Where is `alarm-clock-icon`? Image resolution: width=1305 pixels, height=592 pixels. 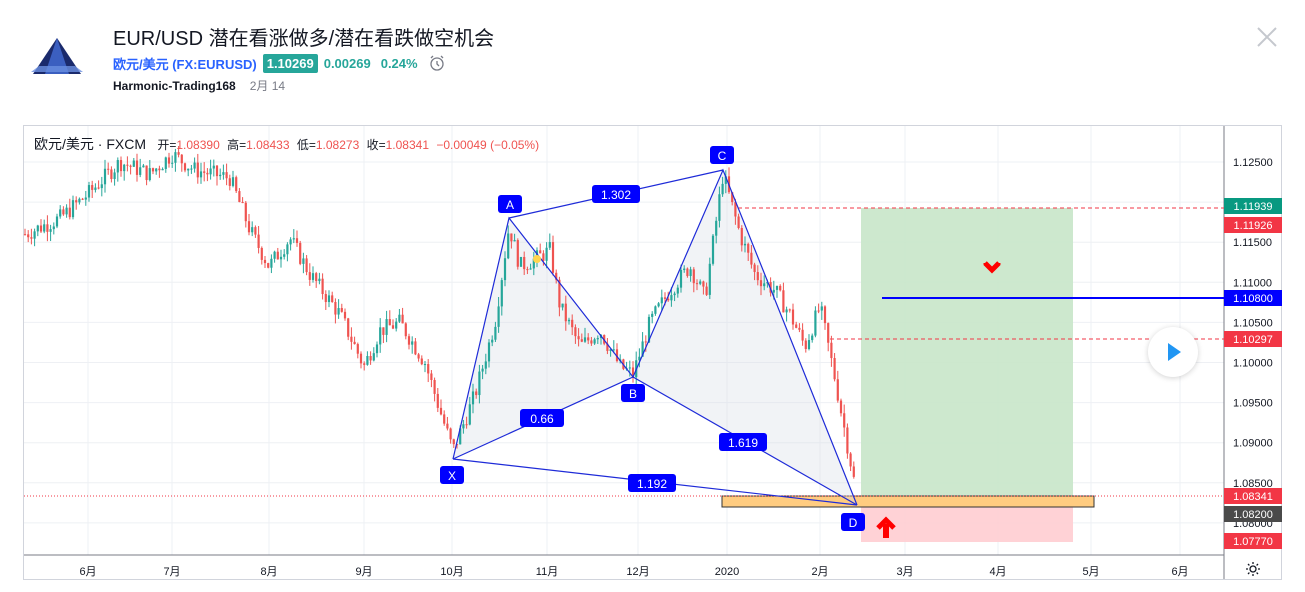
alarm-clock-icon is located at coordinates (437, 63).